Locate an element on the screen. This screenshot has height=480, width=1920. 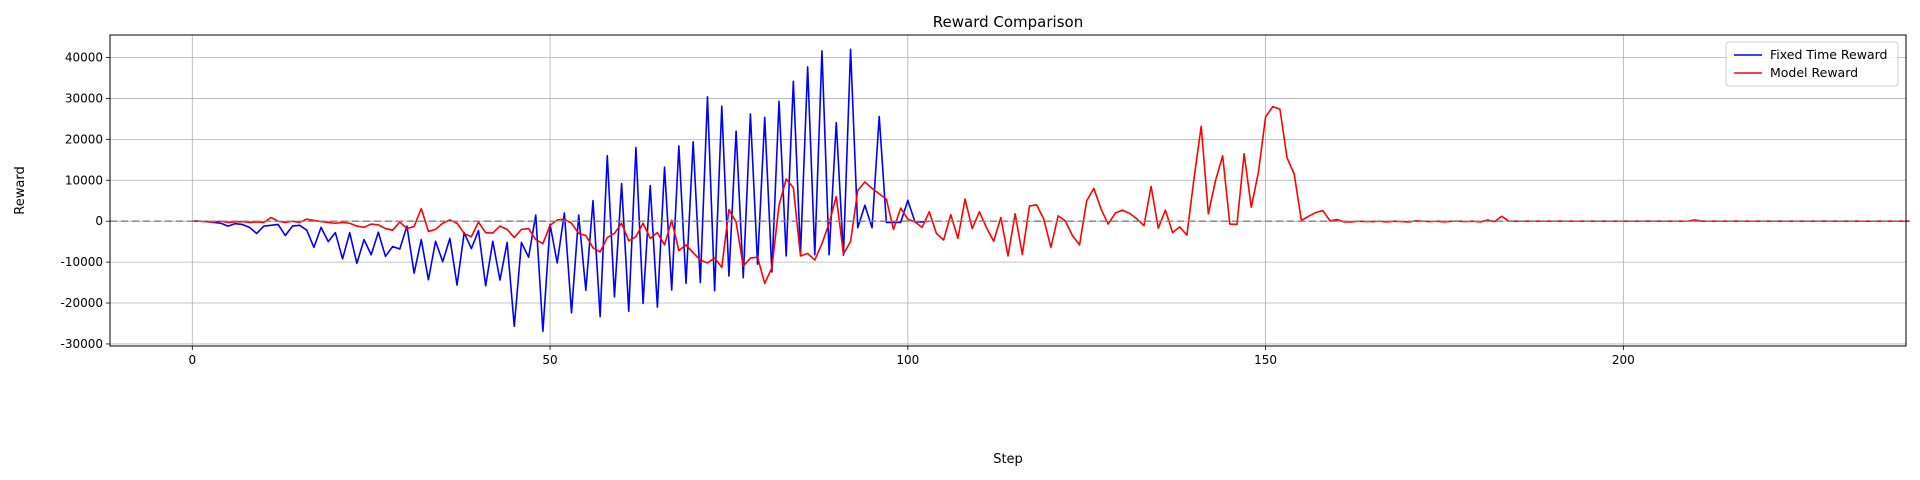
y-tick-label: 40000 is located at coordinates (84, 58).